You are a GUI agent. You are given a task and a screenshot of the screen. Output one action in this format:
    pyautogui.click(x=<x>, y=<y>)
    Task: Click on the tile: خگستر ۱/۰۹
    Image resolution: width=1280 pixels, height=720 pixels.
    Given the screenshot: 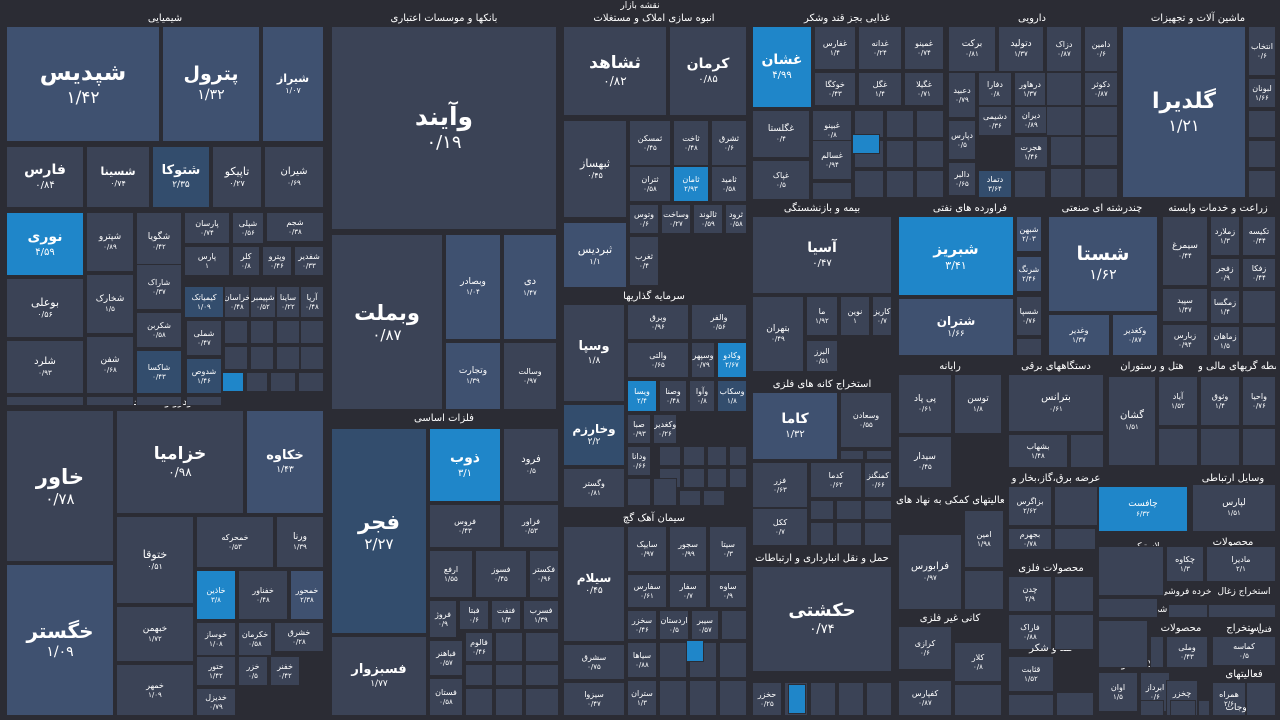 What is the action you would take?
    pyautogui.click(x=60, y=640)
    